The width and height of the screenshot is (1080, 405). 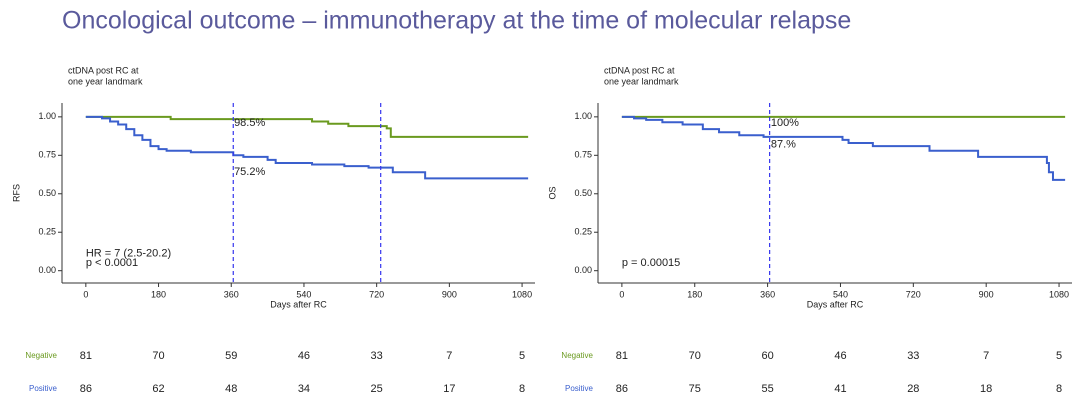 I want to click on at-risk-count: 62, so click(x=158, y=389).